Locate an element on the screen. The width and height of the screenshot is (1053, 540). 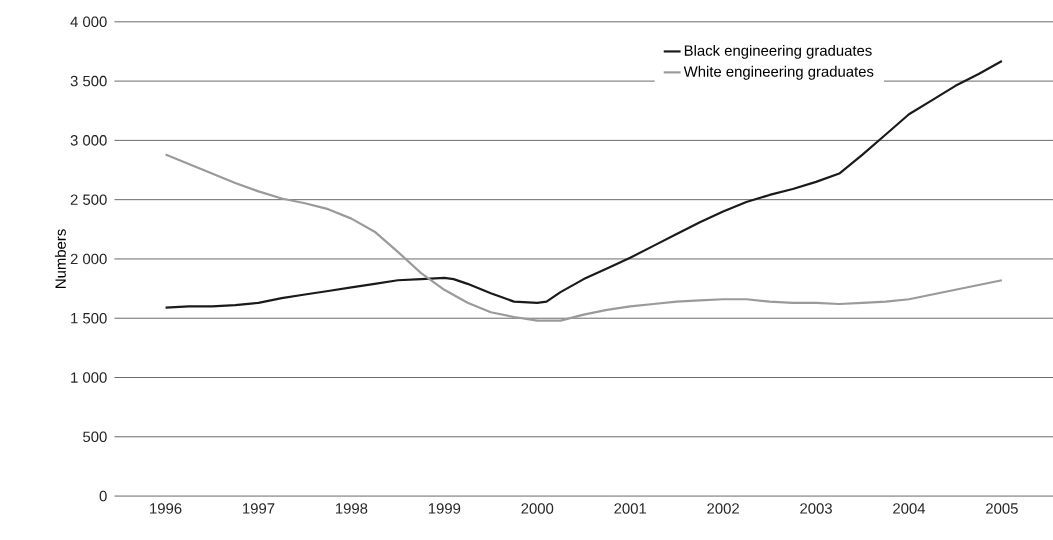
x-tick-label: 2002 is located at coordinates (723, 508).